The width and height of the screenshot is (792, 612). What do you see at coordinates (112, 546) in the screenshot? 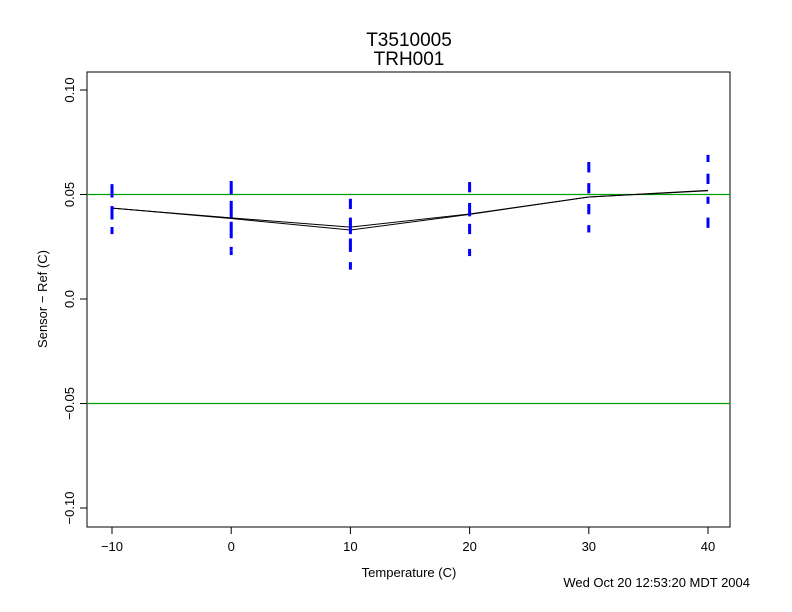
I see `x-tick-label: −10` at bounding box center [112, 546].